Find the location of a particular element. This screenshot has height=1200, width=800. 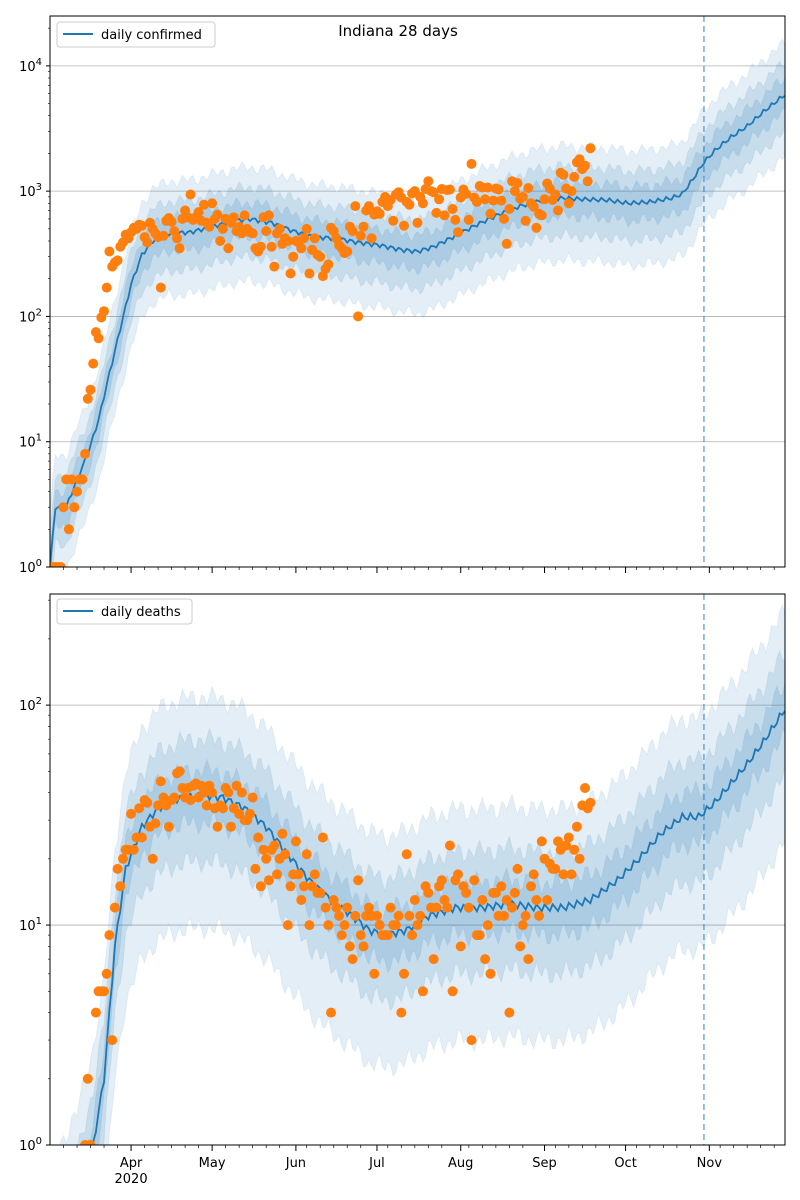

confirmed-y-axis: 10⁰ 10¹ 10² 10³ 10⁴ is located at coordinates (34, 301).